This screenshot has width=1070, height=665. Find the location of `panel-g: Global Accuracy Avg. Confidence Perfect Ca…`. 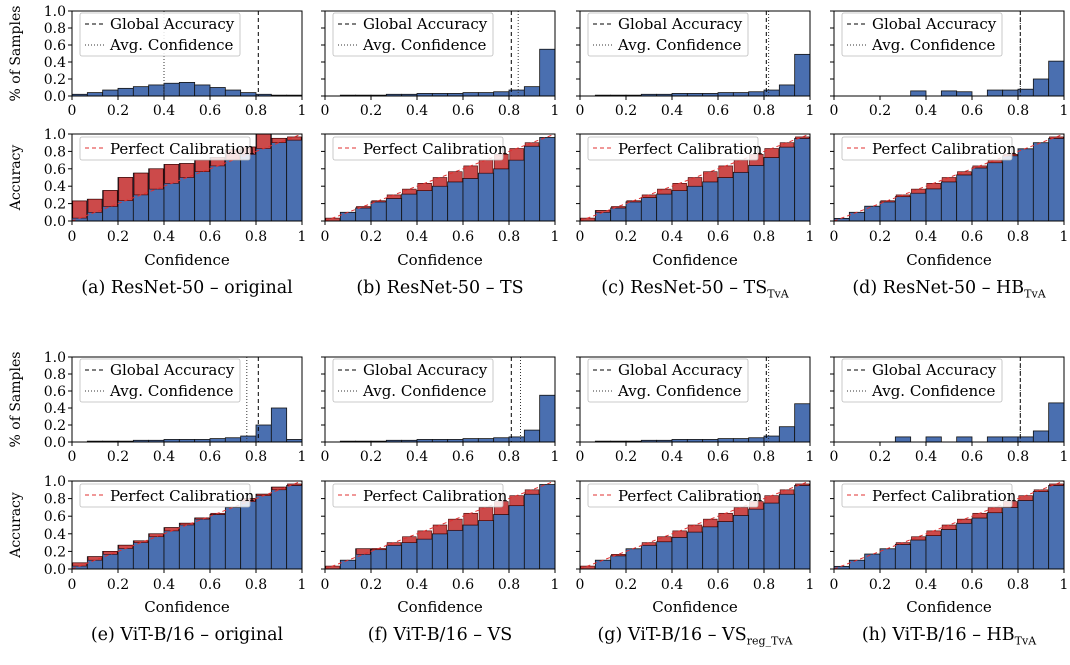

panel-g: Global Accuracy Avg. Confidence Perfect Ca… is located at coordinates (695, 486).